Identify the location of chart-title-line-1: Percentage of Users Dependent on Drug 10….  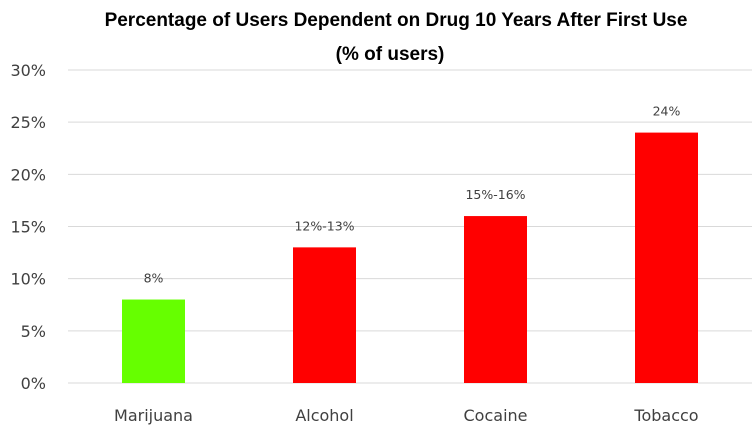
(396, 20).